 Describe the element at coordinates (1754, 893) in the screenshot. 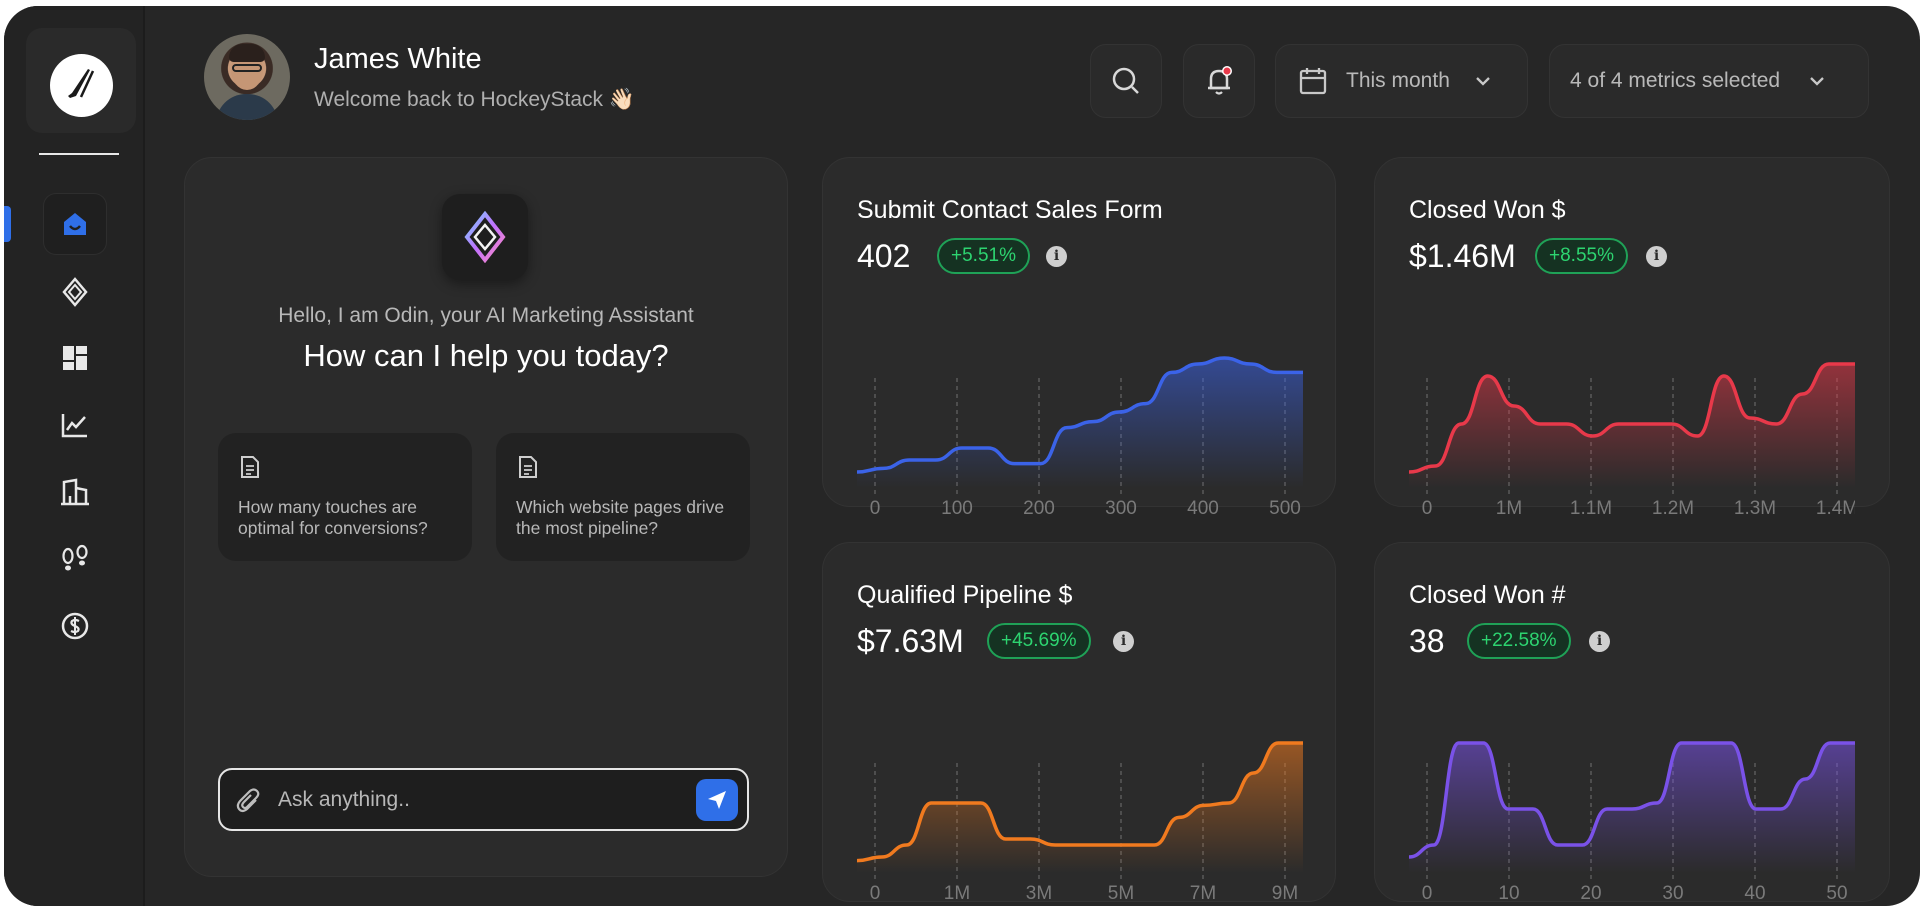

I see `x-tick-label: 40` at that location.